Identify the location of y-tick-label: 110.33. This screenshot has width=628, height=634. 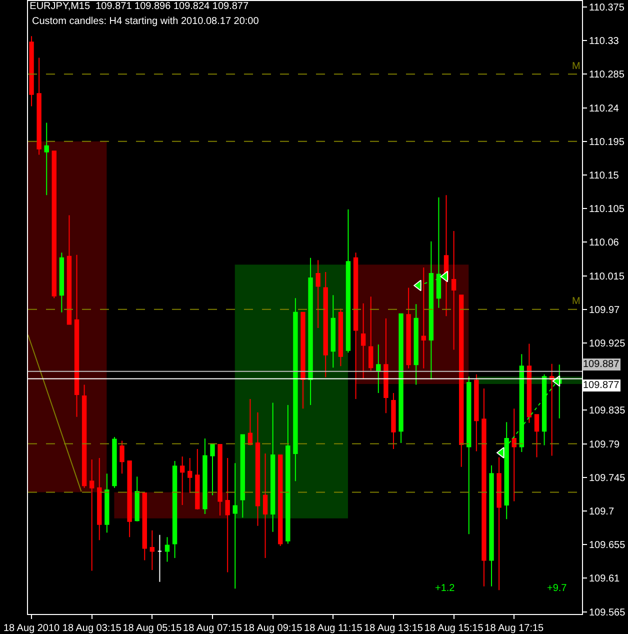
(604, 42).